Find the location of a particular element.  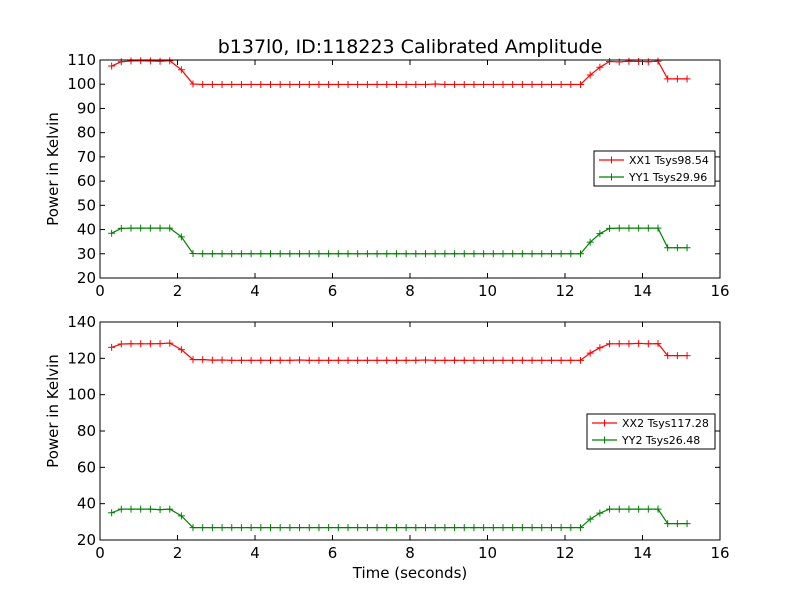

legend-label: YY1 Tsys29.96 is located at coordinates (667, 177).